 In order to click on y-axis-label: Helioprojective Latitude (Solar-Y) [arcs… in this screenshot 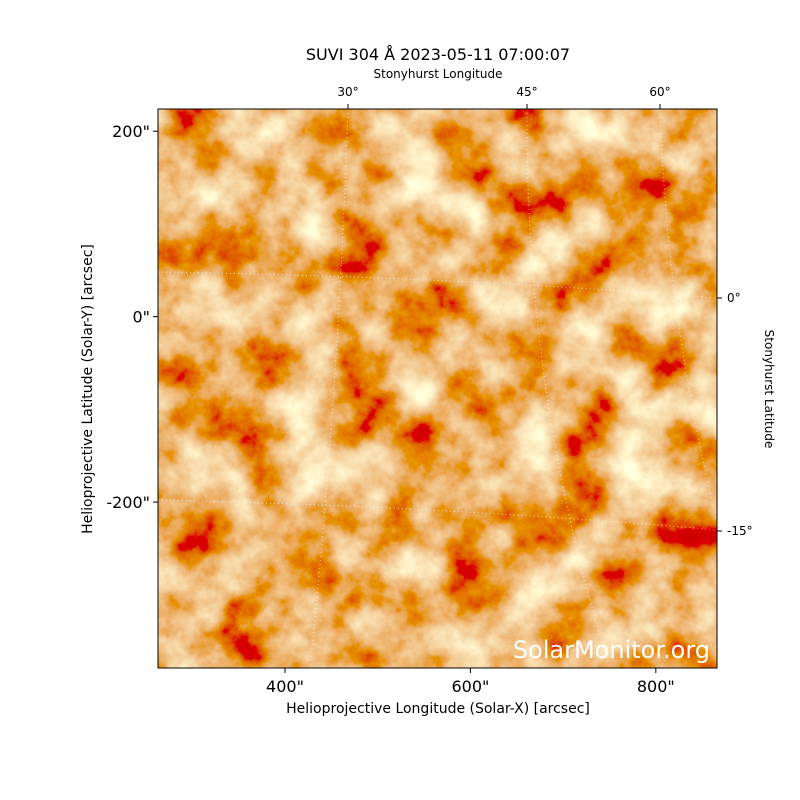, I will do `click(88, 389)`.